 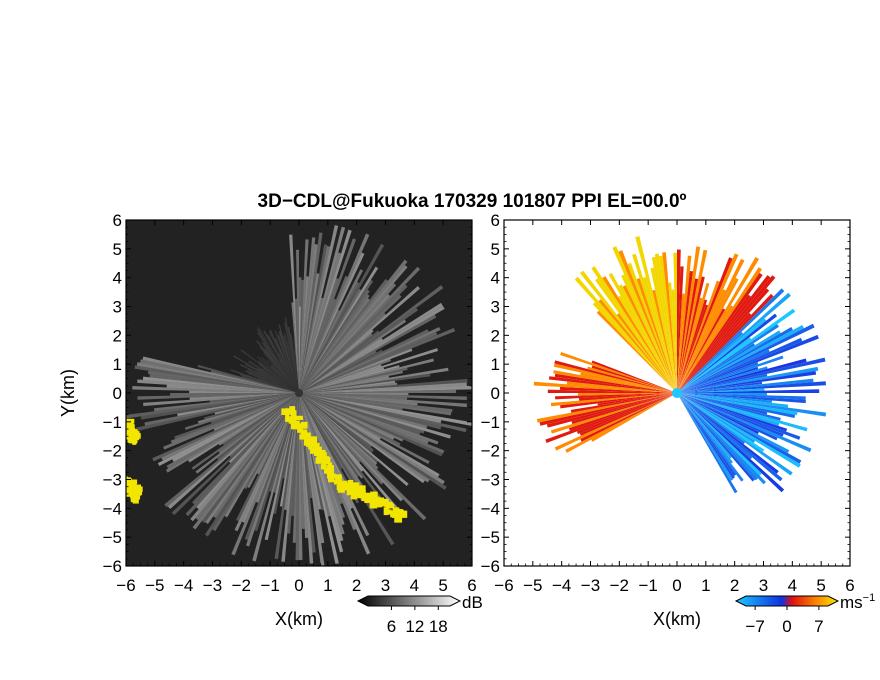 I want to click on velocity-colorbar-unit: ms−1, so click(x=857, y=602).